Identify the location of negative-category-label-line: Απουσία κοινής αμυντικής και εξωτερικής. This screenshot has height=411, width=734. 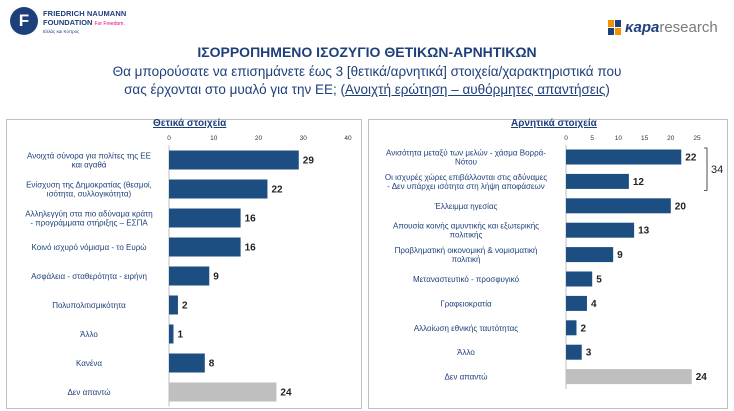
(466, 226).